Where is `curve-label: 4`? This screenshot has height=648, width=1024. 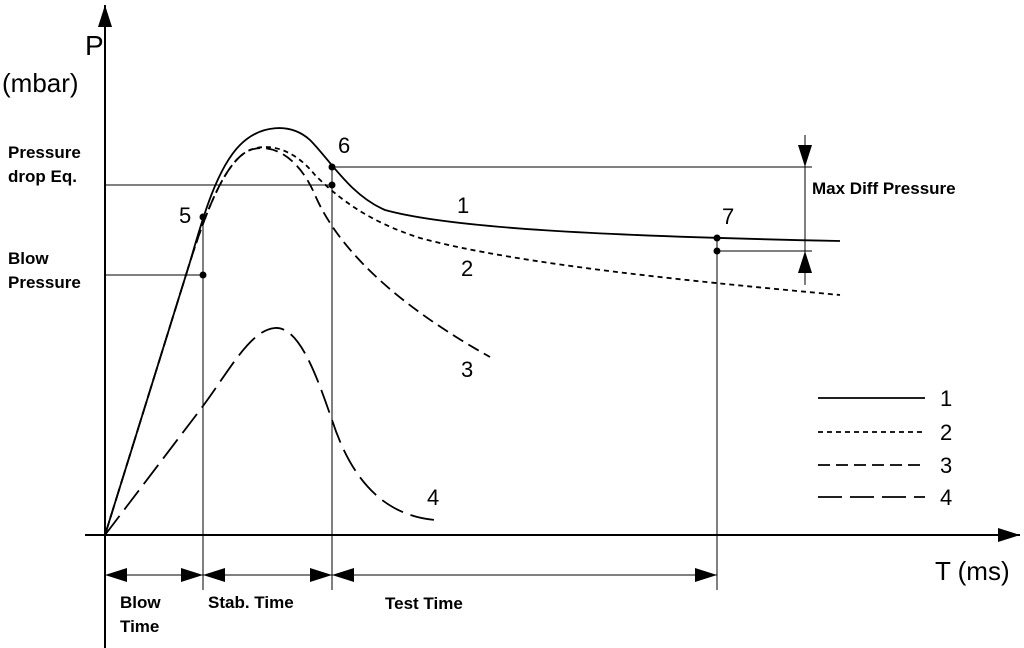
curve-label: 4 is located at coordinates (433, 497).